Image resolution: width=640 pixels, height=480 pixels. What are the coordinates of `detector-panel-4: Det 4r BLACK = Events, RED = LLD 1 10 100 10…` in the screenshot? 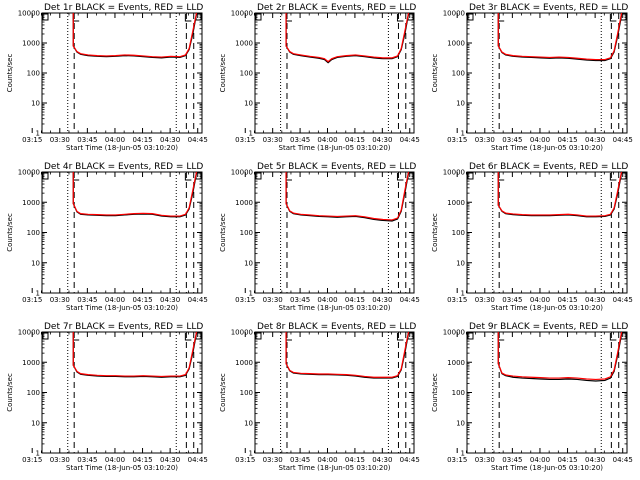 It's located at (107, 237).